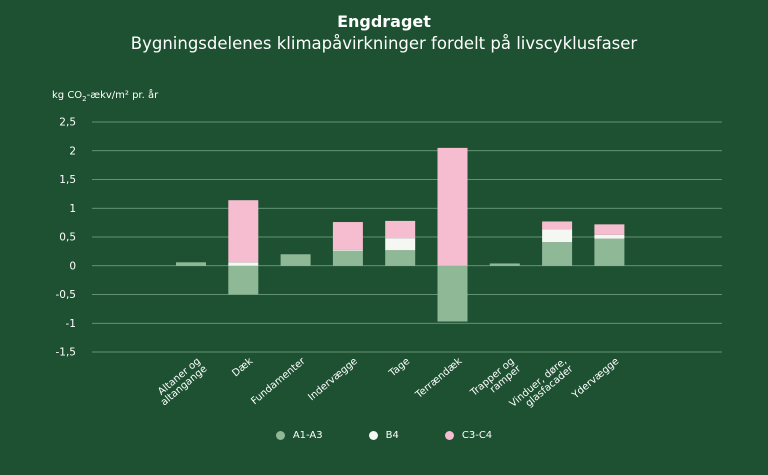  I want to click on legend-item-b4: B4, so click(383, 435).